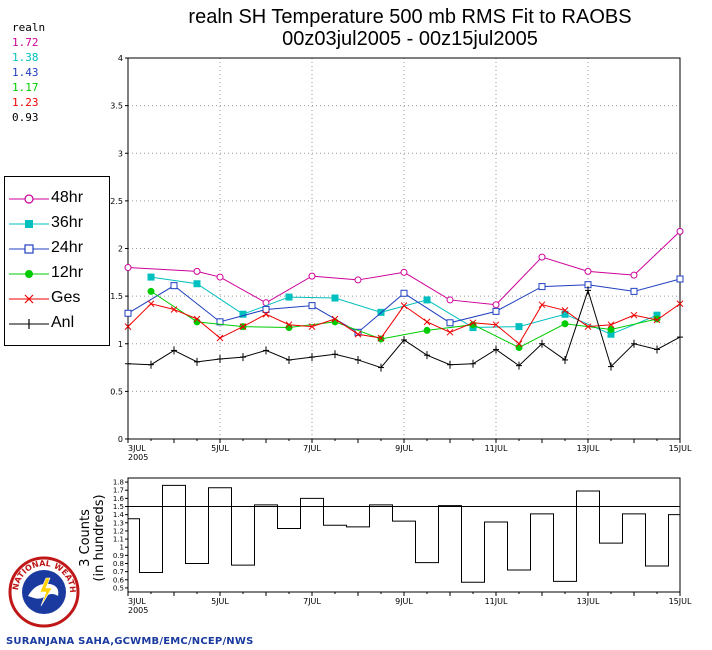 This screenshot has width=712, height=650. What do you see at coordinates (496, 448) in the screenshot?
I see `x-tick-label: 11JUL` at bounding box center [496, 448].